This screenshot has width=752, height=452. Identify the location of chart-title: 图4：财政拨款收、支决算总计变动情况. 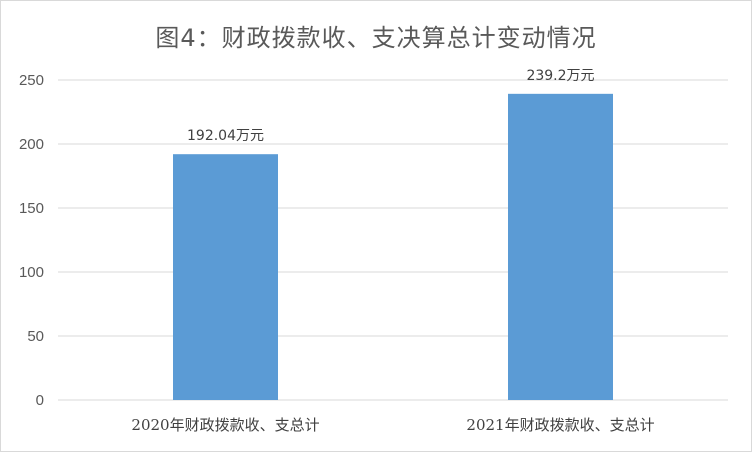
(376, 38).